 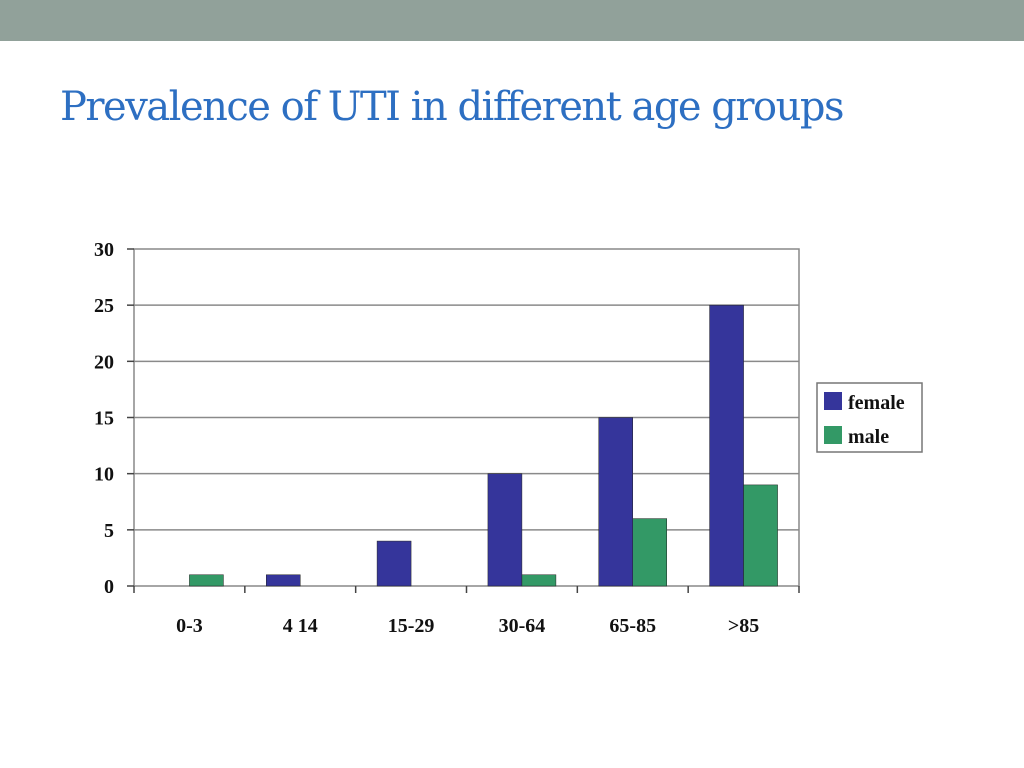 I want to click on y-tick-label: 20, so click(x=104, y=362).